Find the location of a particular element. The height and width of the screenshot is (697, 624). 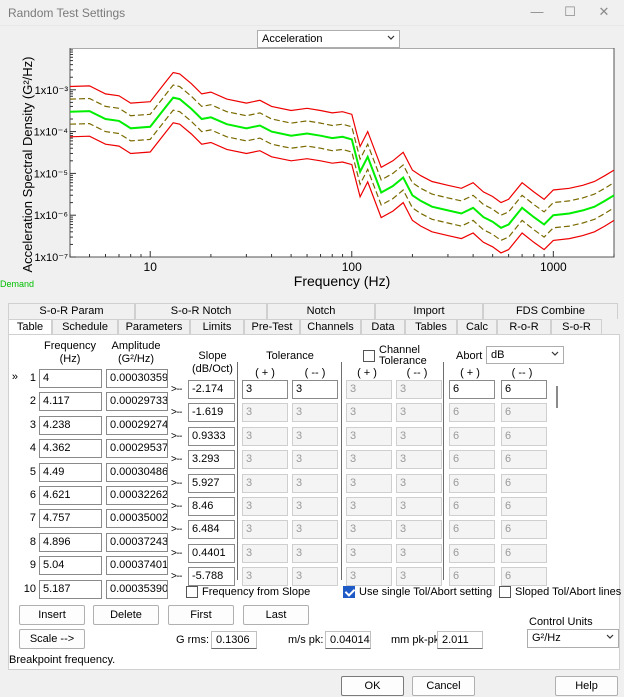

amplitude-cell: 0.0002953740 is located at coordinates (137, 448).